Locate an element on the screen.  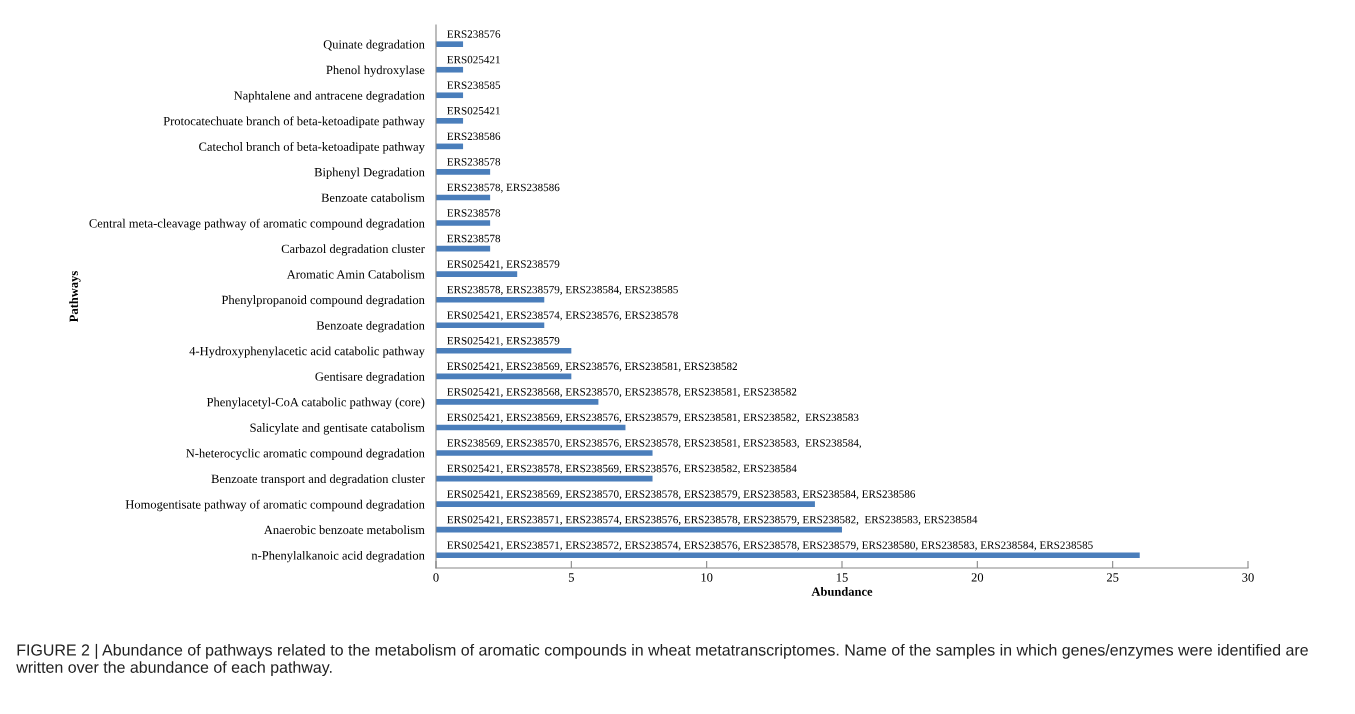
y-tick-label: Benzoate degradation is located at coordinates (370, 326).